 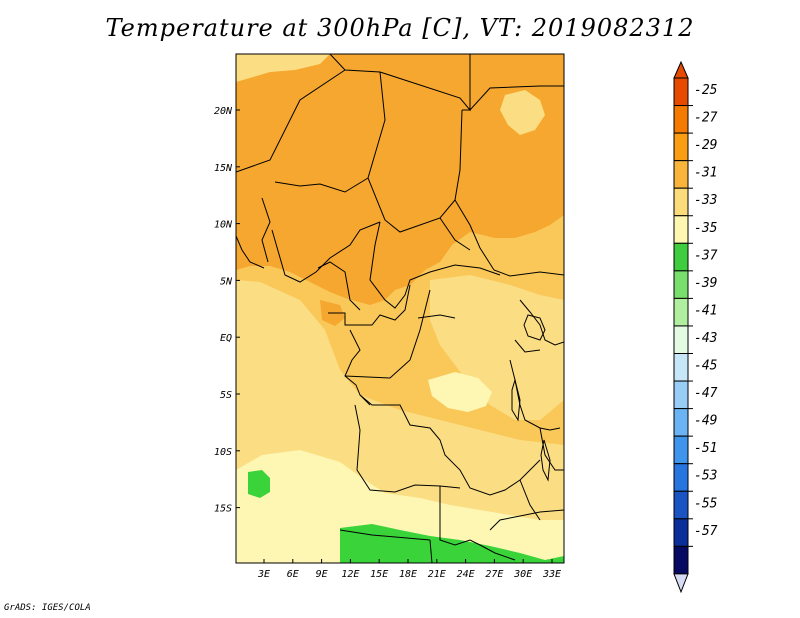 What do you see at coordinates (223, 225) in the screenshot?
I see `lat-tick-label: 10N` at bounding box center [223, 225].